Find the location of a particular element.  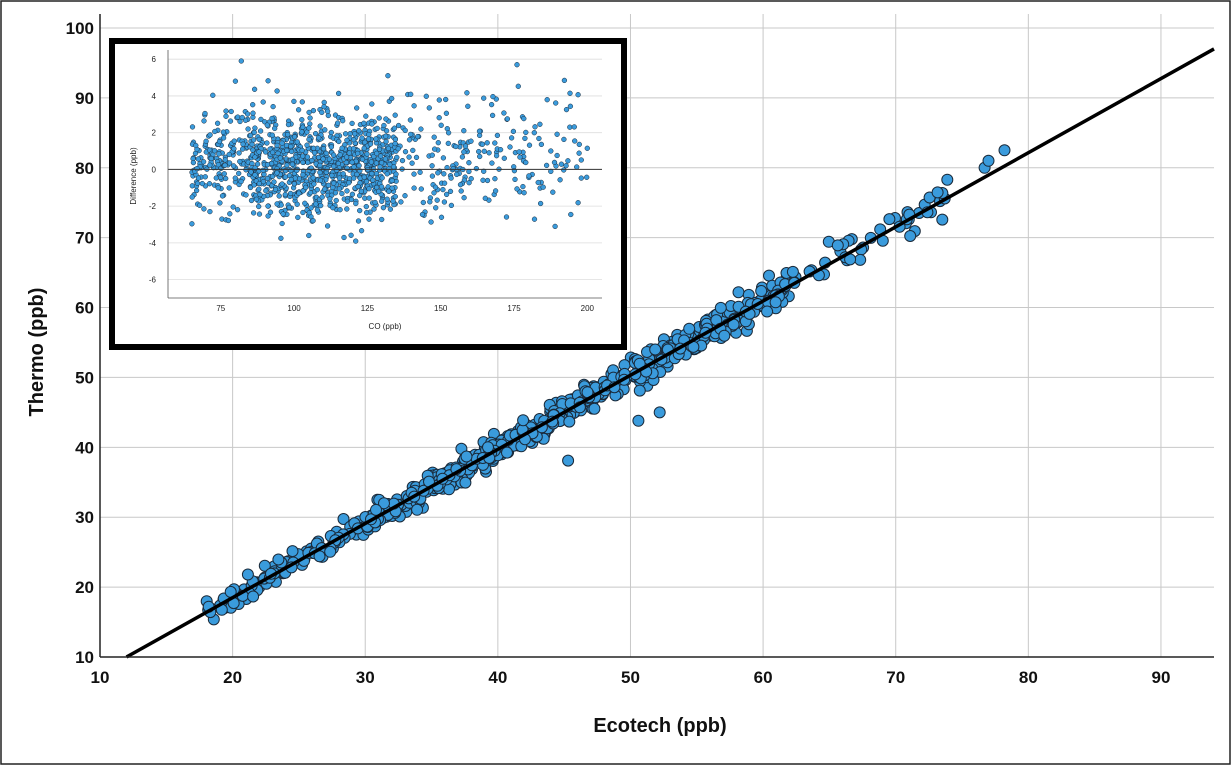

inset-y-tick-label: -6 is located at coordinates (153, 280).